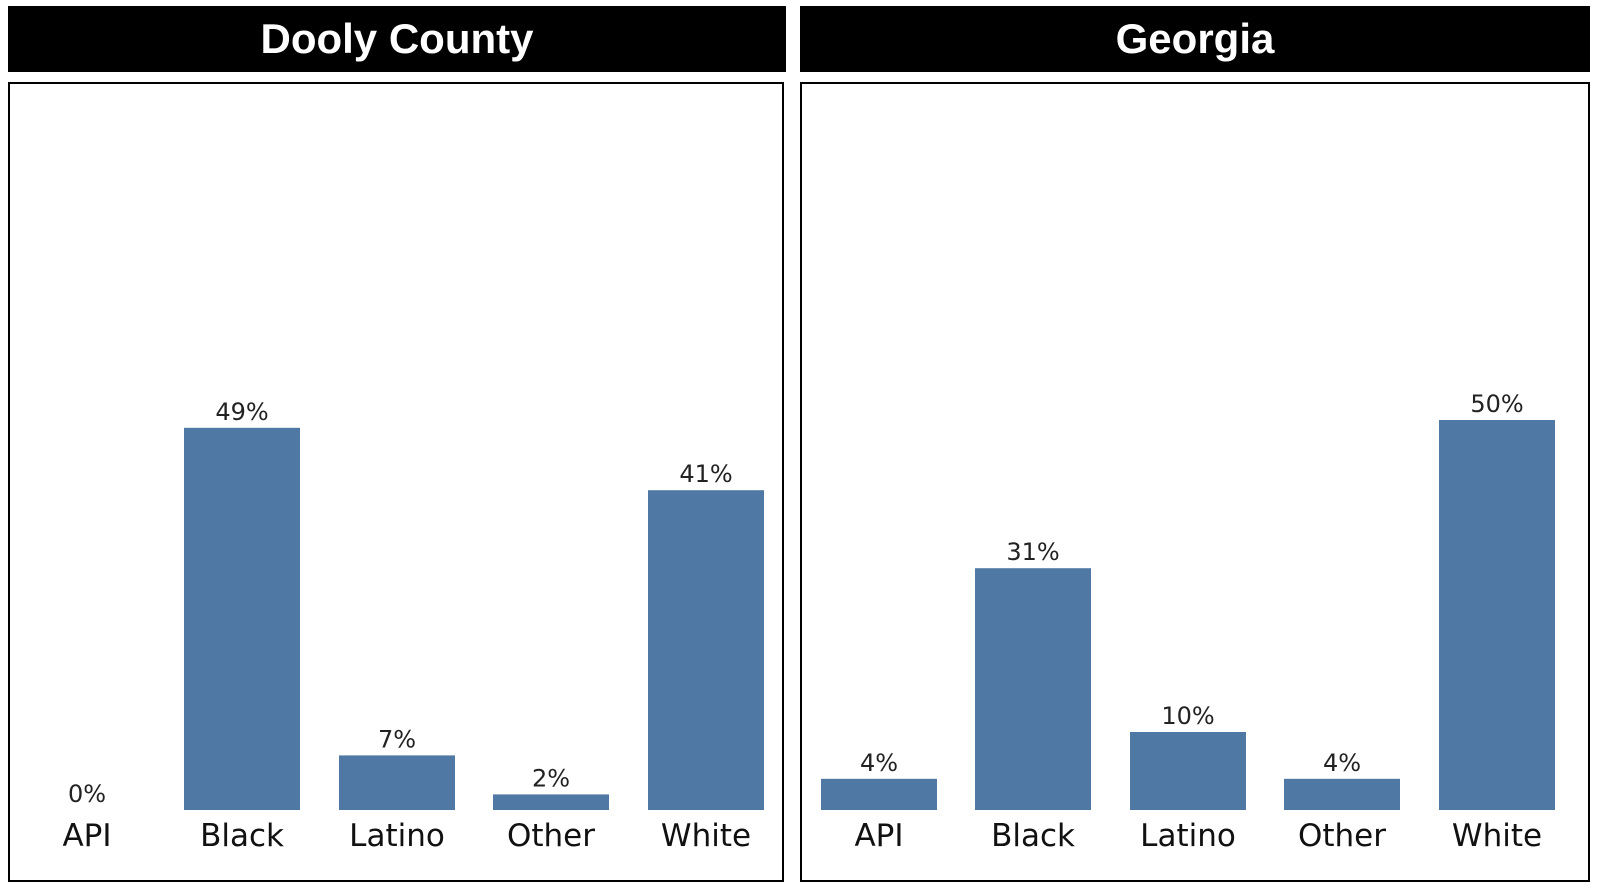  I want to click on category-label-georgia-white: White, so click(1497, 836).